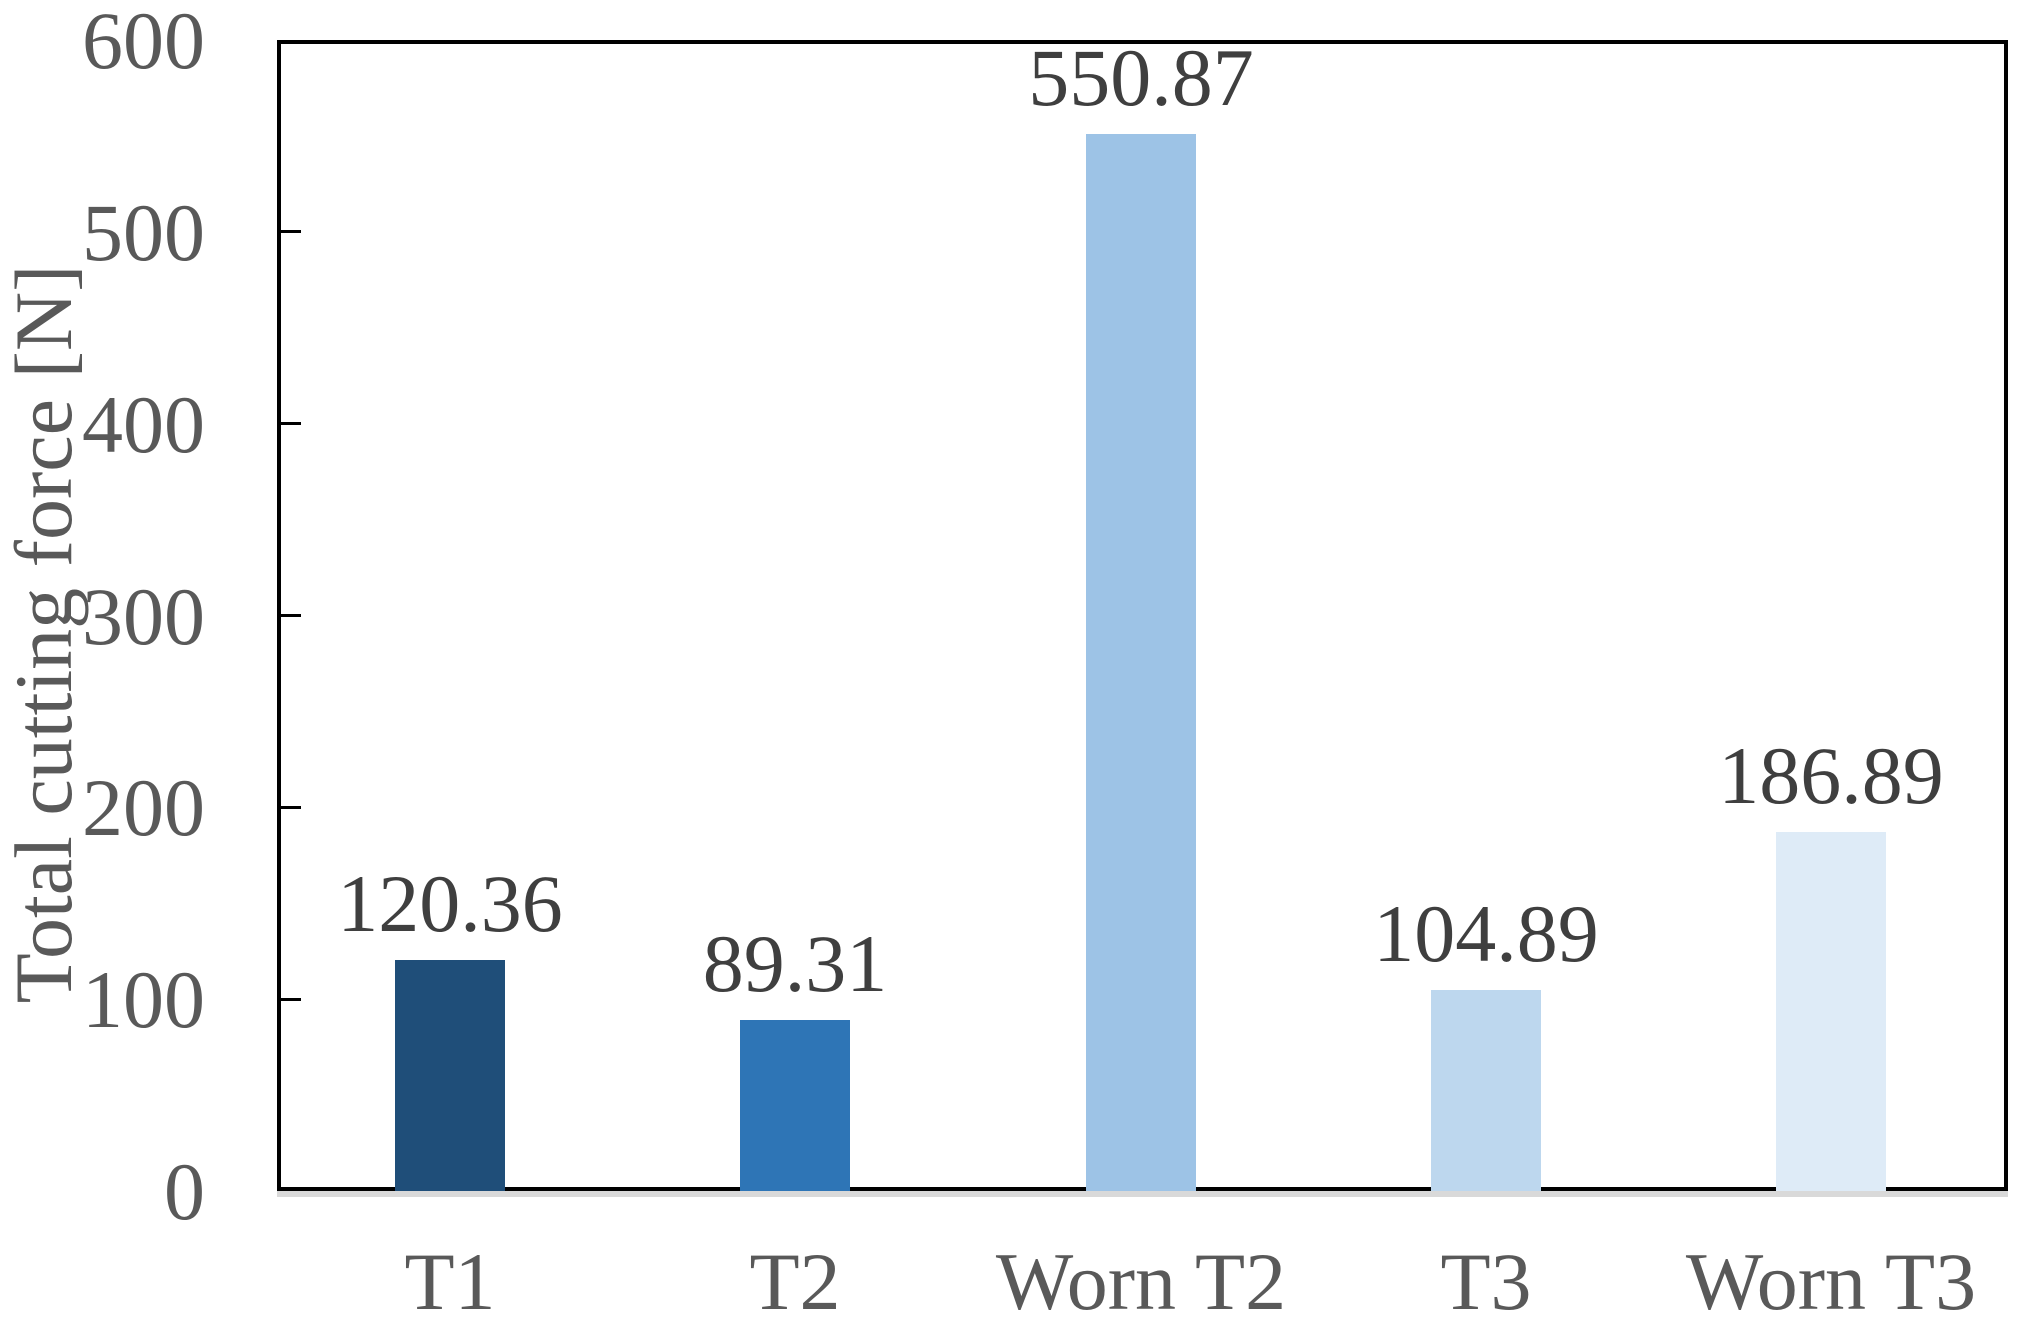 This screenshot has width=2018, height=1328. Describe the element at coordinates (143, 616) in the screenshot. I see `y-tick-label-300: 300` at that location.